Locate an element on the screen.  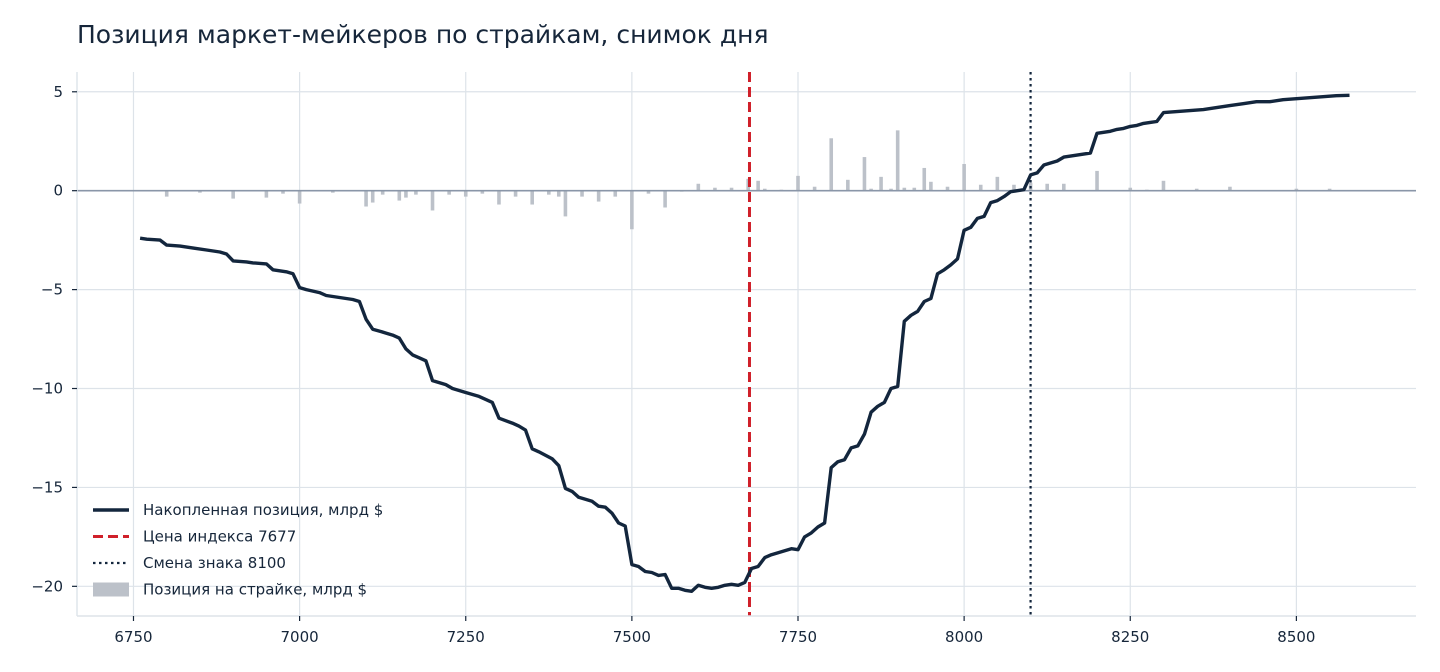
x-tick-label: 7750 is located at coordinates (798, 637).